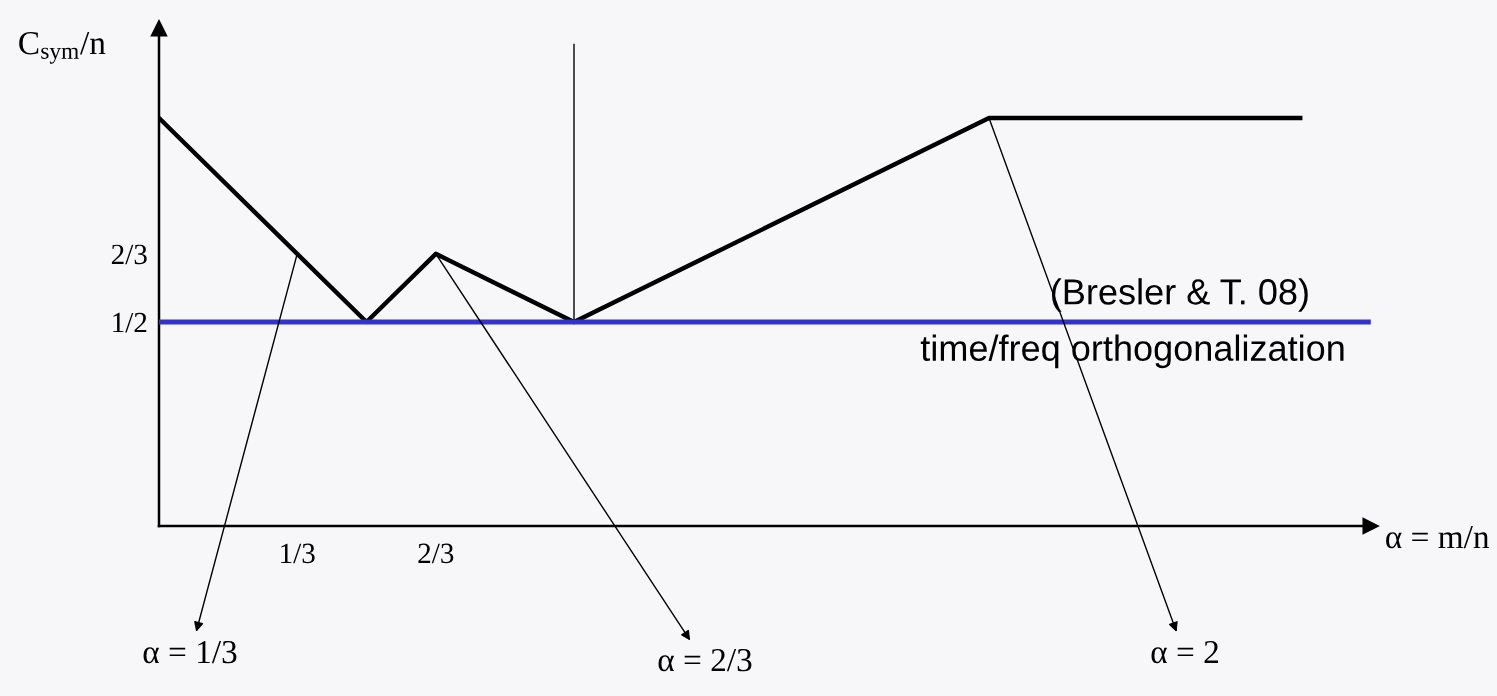 This screenshot has height=696, width=1497. Describe the element at coordinates (1184, 652) in the screenshot. I see `annotation: α = 2` at that location.